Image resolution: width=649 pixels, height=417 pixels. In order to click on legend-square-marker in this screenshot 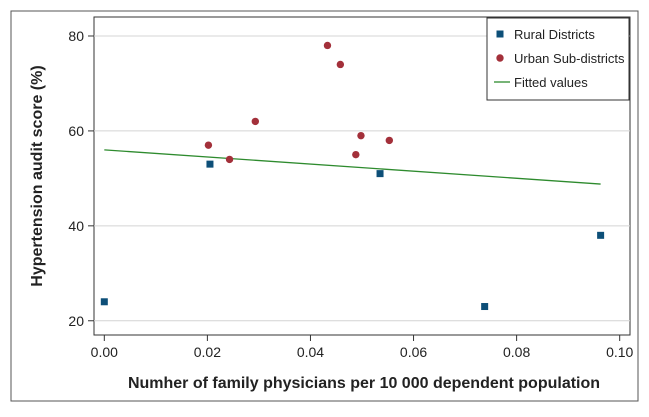, I will do `click(500, 34)`.